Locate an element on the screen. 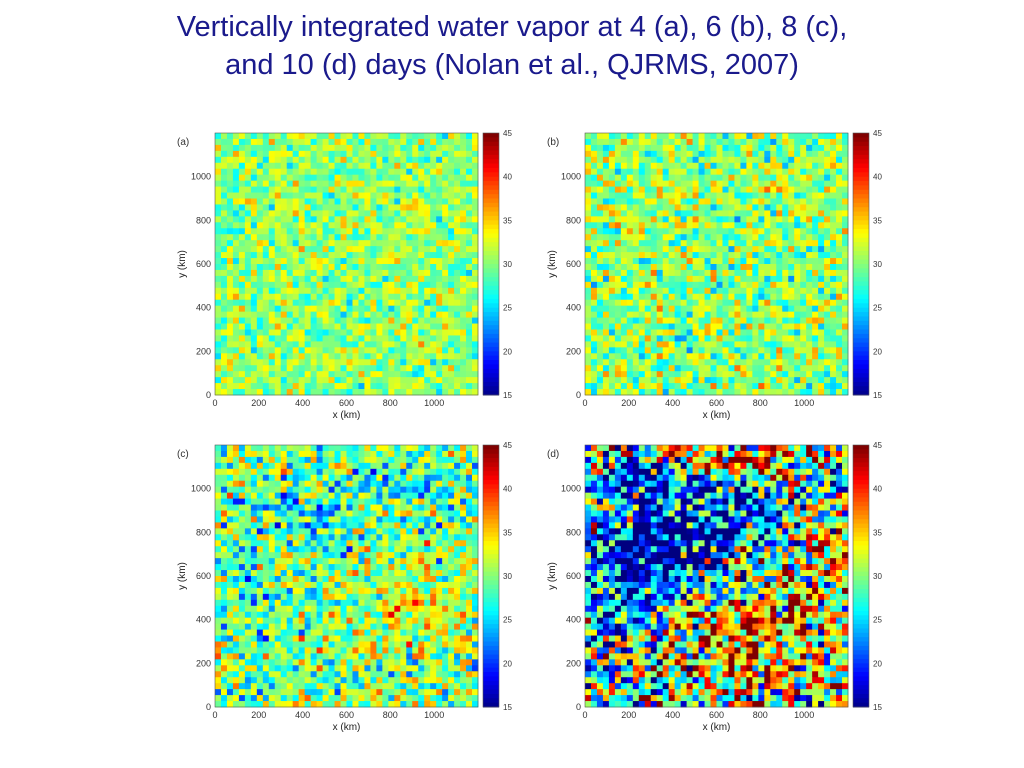 The image size is (1024, 768). y-tick-label: 1000 is located at coordinates (201, 177).